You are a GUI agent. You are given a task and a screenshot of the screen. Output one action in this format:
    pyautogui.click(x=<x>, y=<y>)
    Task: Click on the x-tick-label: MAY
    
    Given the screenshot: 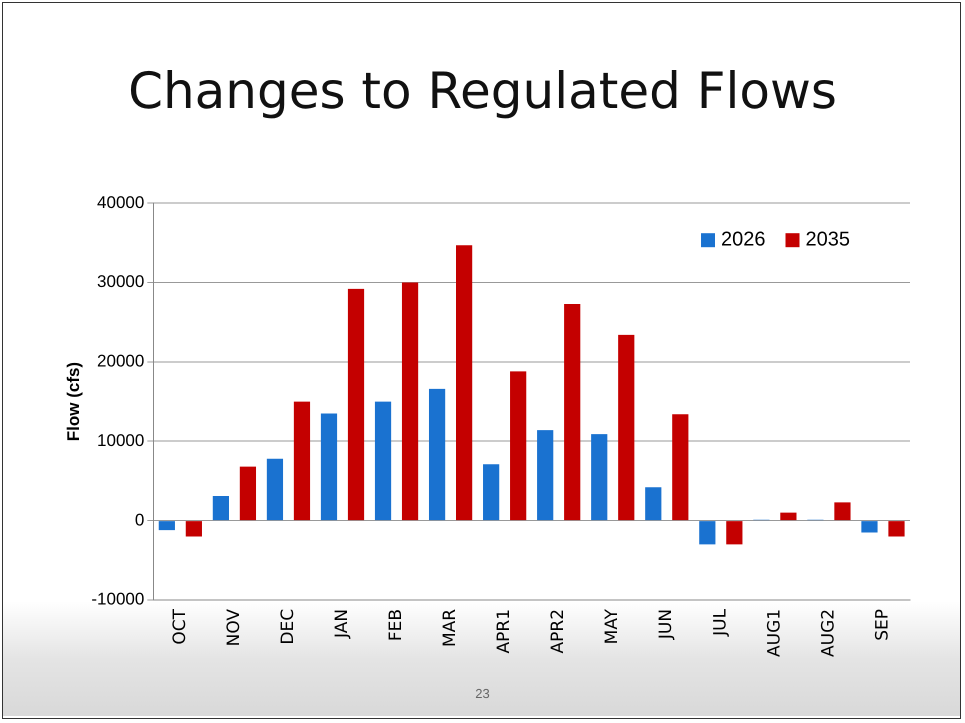 What is the action you would take?
    pyautogui.click(x=612, y=626)
    